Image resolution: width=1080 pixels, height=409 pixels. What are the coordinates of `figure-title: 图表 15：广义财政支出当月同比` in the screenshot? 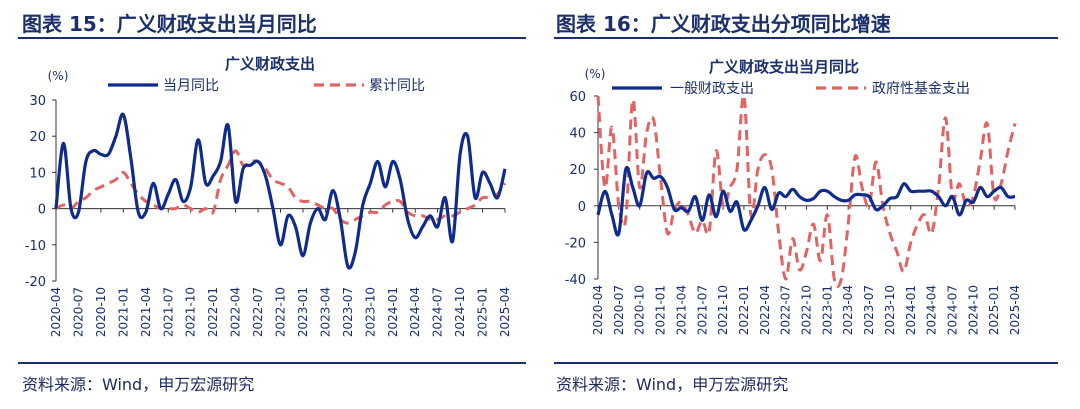 It's located at (169, 24).